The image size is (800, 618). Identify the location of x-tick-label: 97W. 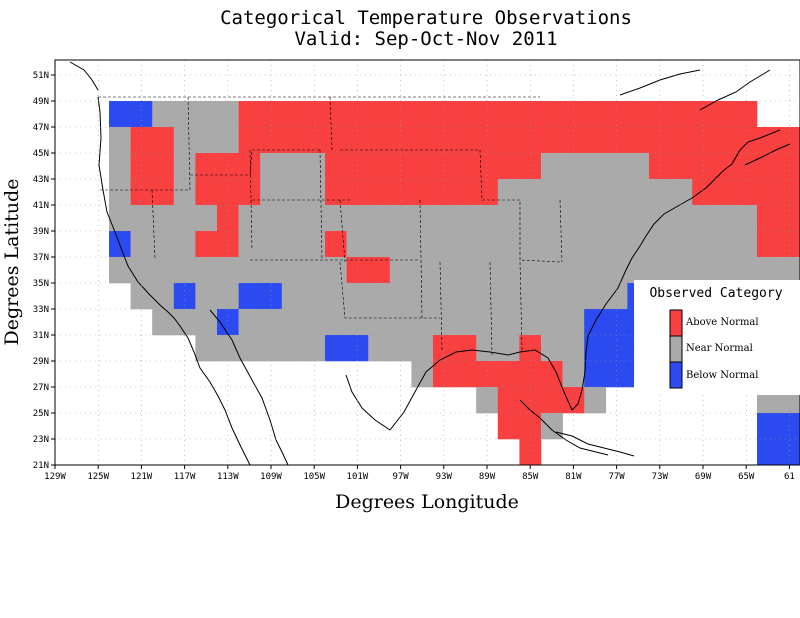
(400, 477).